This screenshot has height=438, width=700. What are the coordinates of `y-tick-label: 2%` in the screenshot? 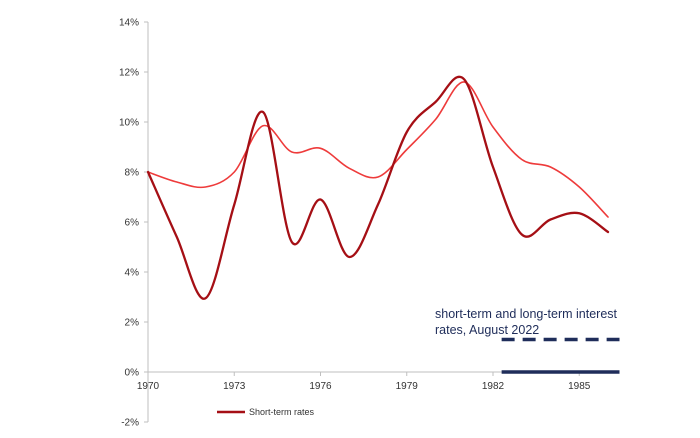 It's located at (132, 323).